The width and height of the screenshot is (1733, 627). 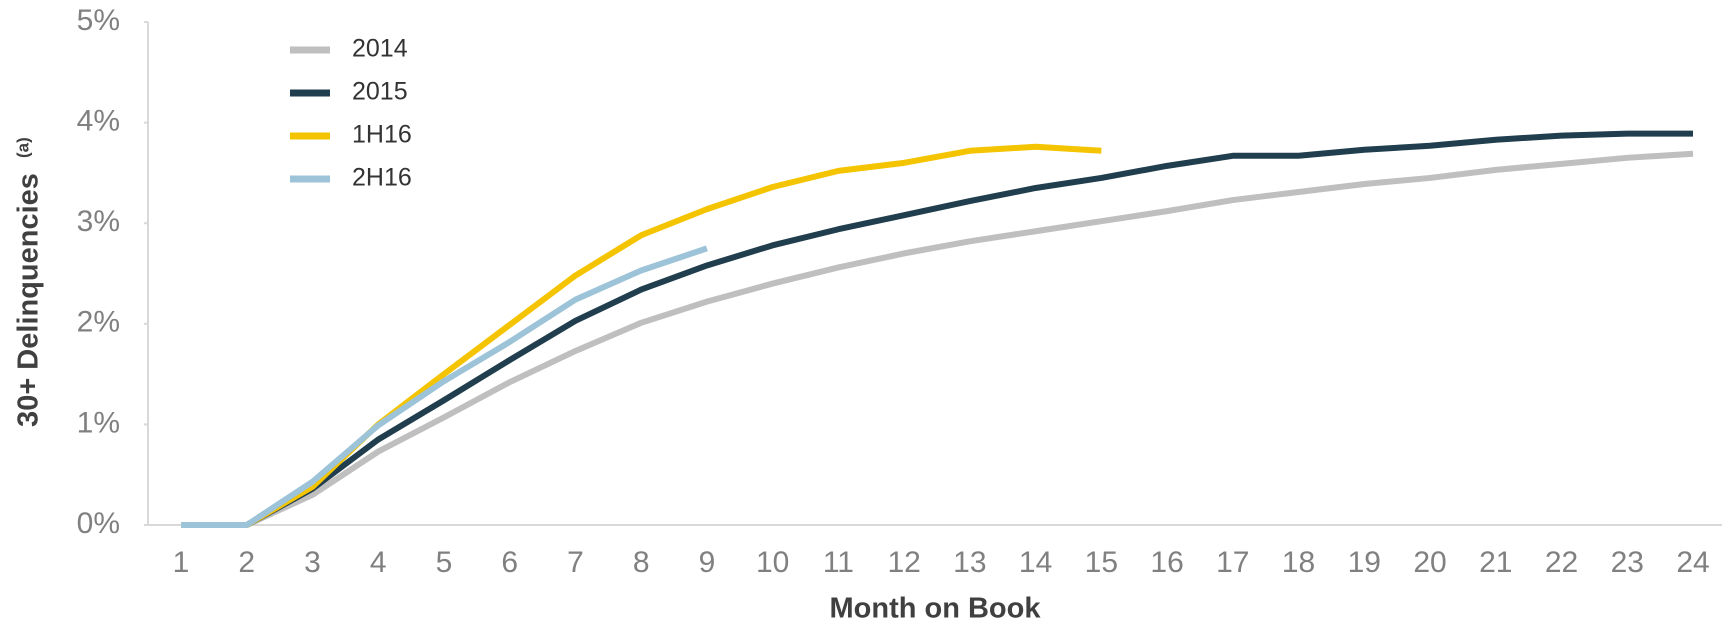 What do you see at coordinates (772, 562) in the screenshot?
I see `x-tick-label: 10` at bounding box center [772, 562].